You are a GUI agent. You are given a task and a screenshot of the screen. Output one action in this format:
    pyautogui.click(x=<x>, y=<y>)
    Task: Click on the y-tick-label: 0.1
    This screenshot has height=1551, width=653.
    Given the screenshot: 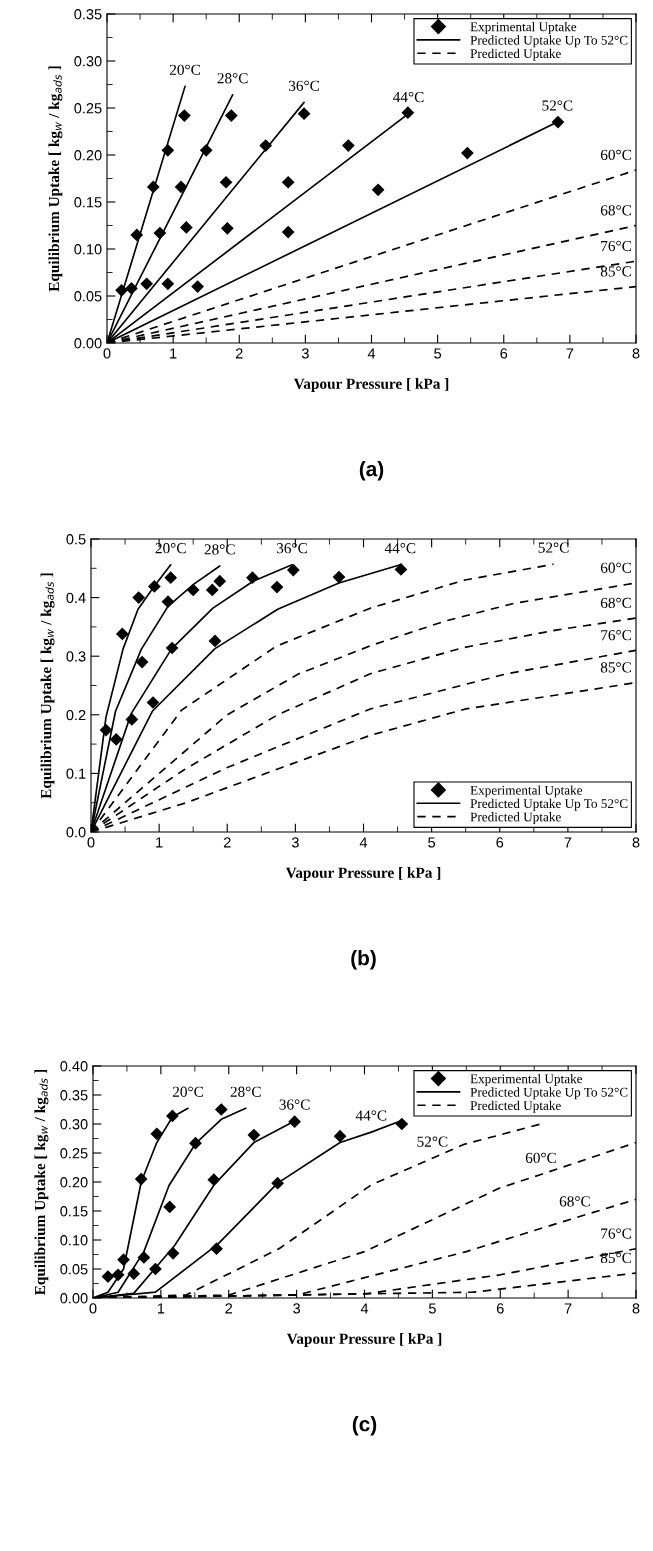 What is the action you would take?
    pyautogui.click(x=76, y=773)
    